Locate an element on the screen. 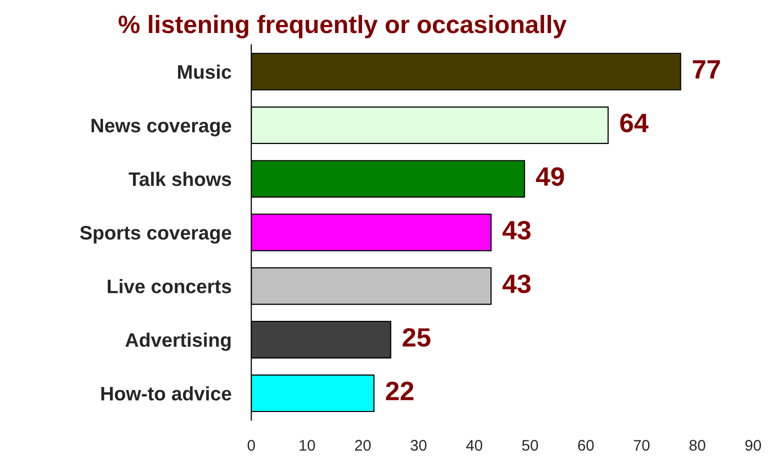  data-label: 22 is located at coordinates (400, 391).